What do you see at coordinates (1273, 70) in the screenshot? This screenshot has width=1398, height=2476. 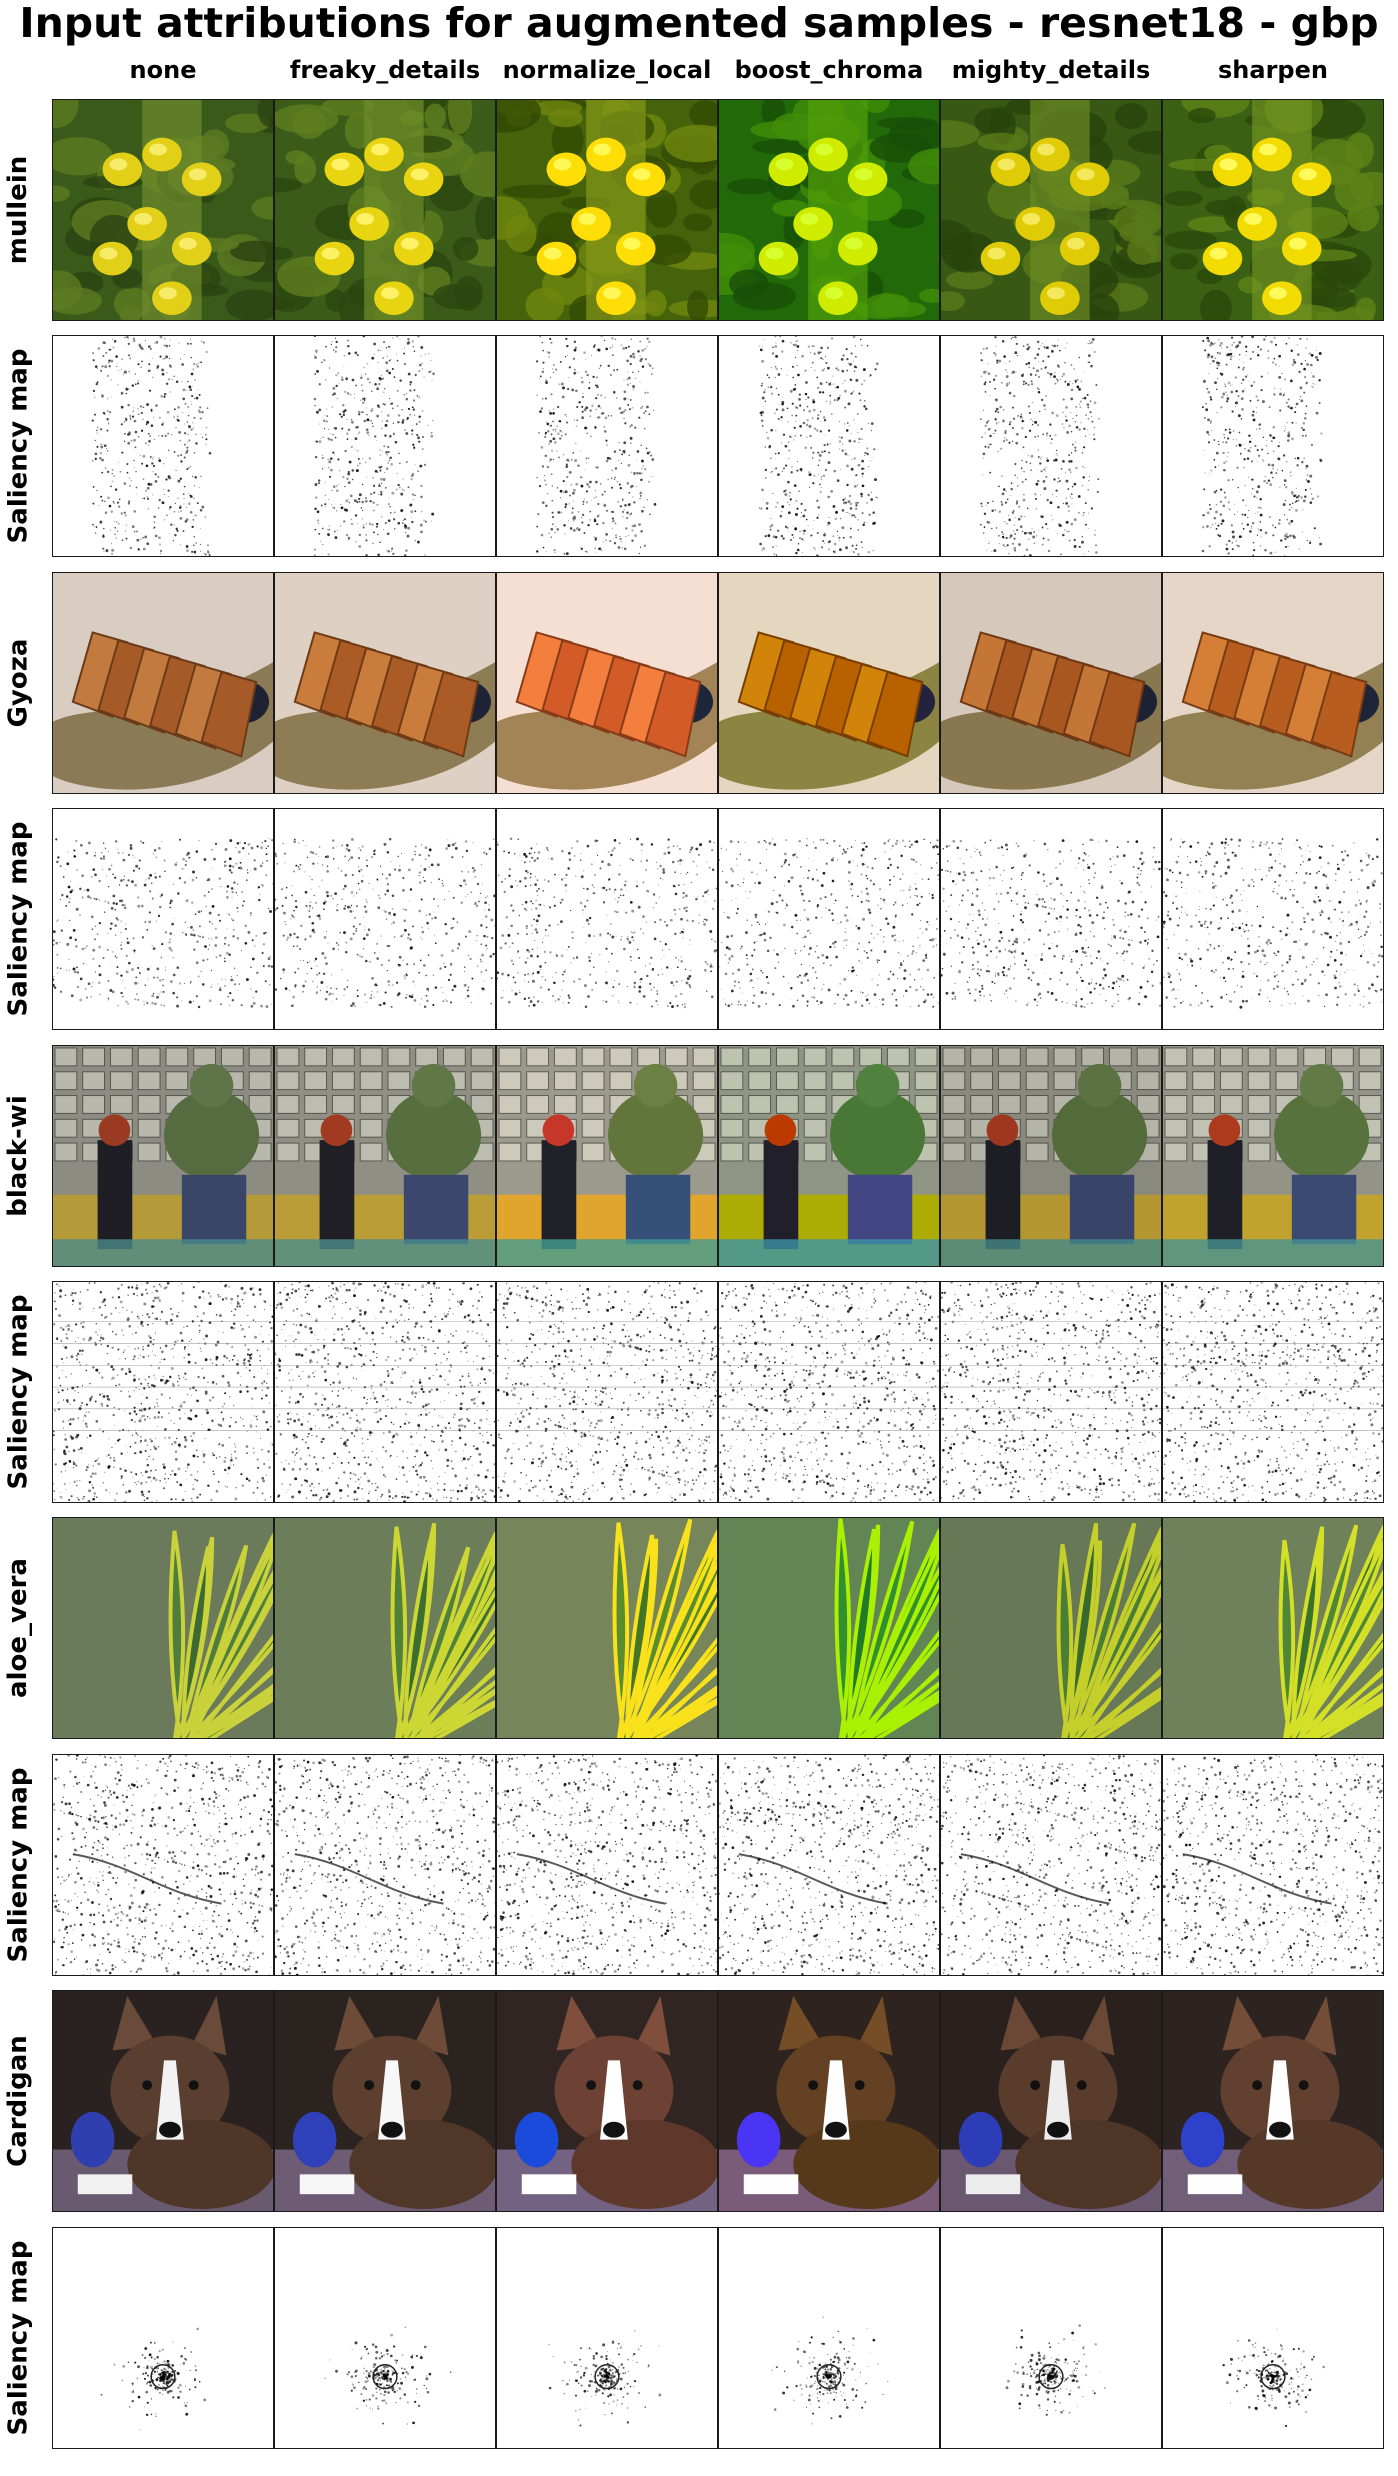 I see `column-header: sharpen` at bounding box center [1273, 70].